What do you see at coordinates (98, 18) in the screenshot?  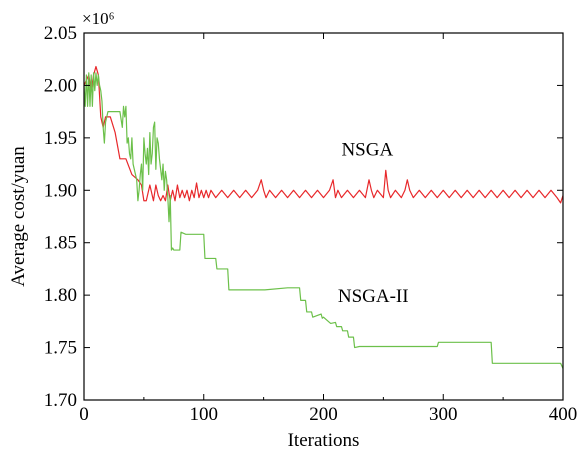 I see `y-axis-multiplier: ×10⁶` at bounding box center [98, 18].